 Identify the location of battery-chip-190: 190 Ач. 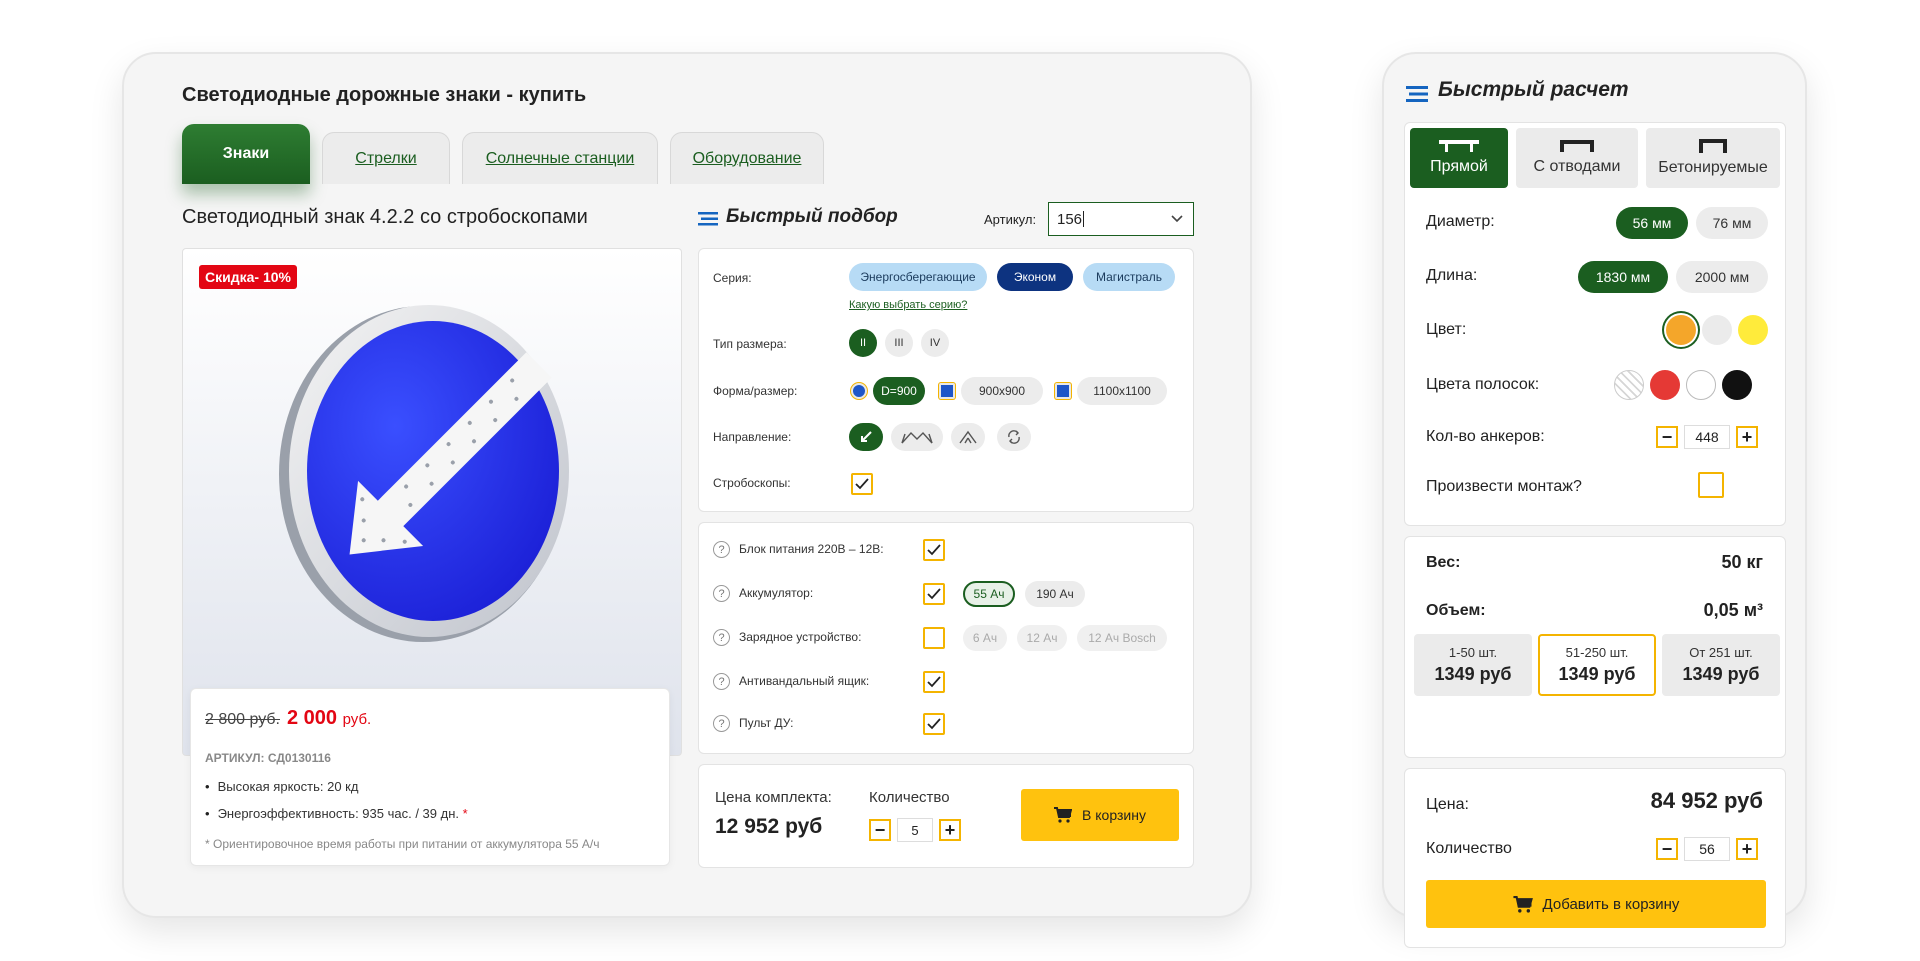
(1055, 594).